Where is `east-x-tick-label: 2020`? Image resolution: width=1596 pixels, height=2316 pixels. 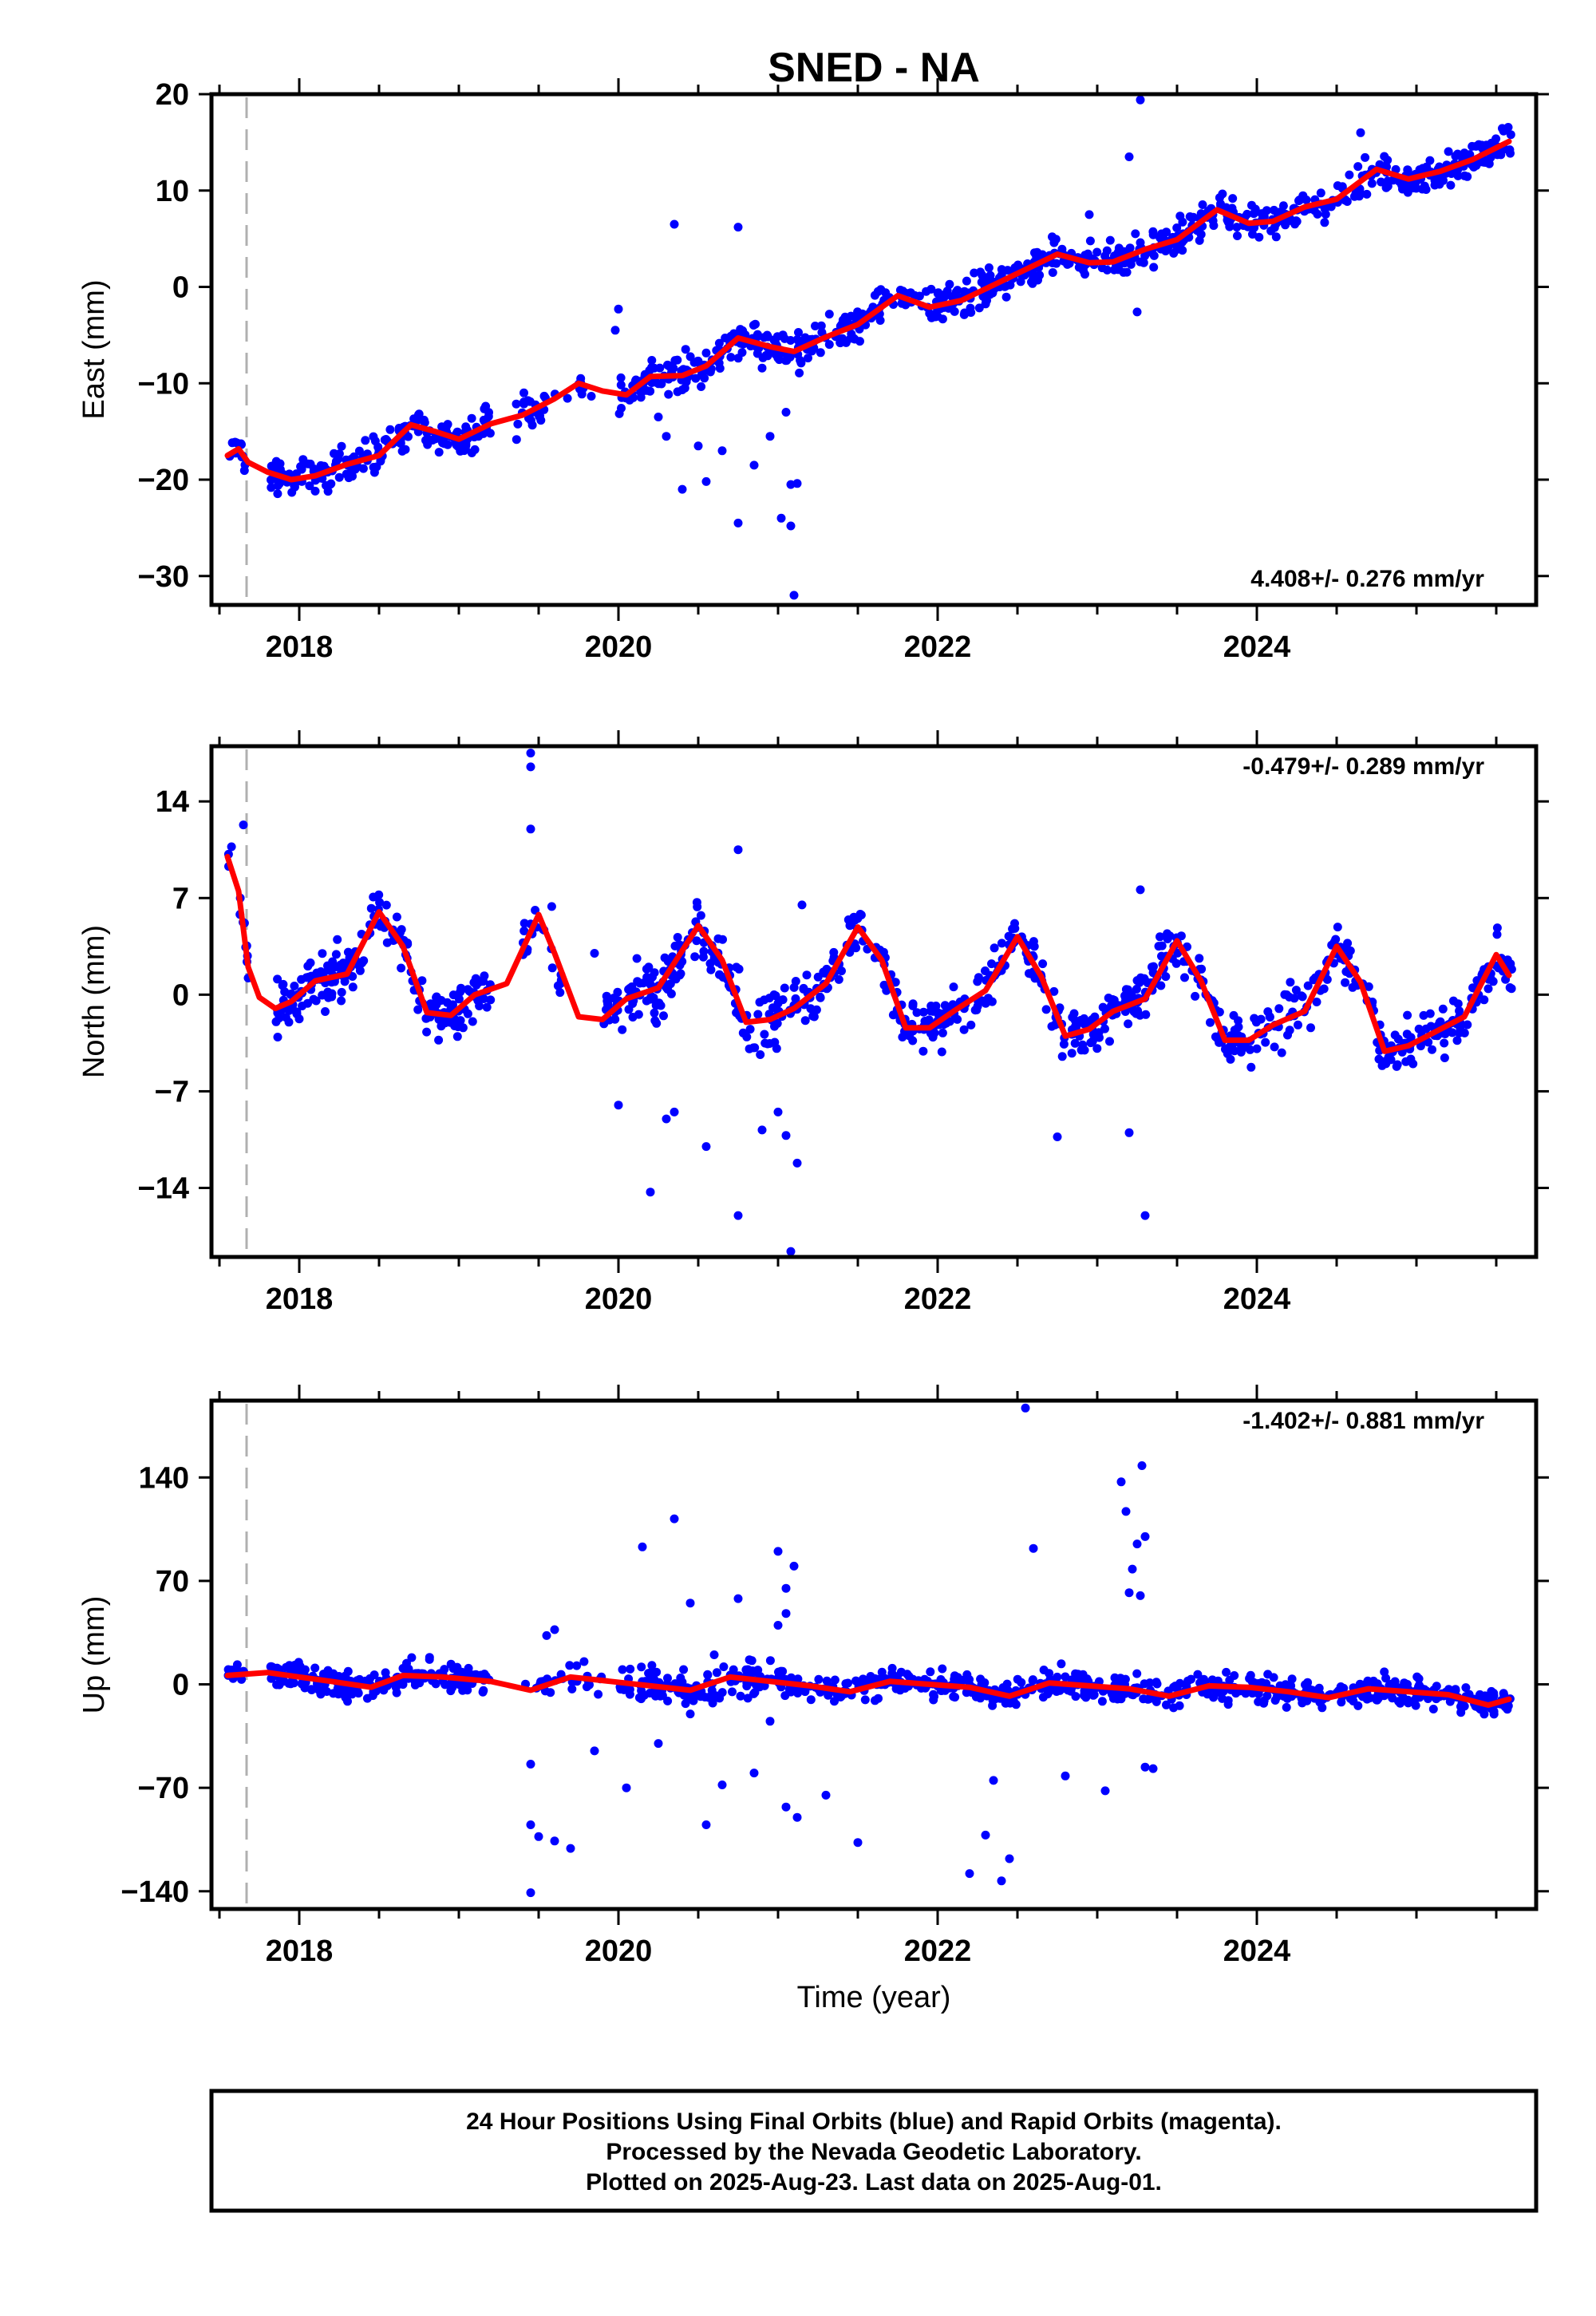 east-x-tick-label: 2020 is located at coordinates (619, 647).